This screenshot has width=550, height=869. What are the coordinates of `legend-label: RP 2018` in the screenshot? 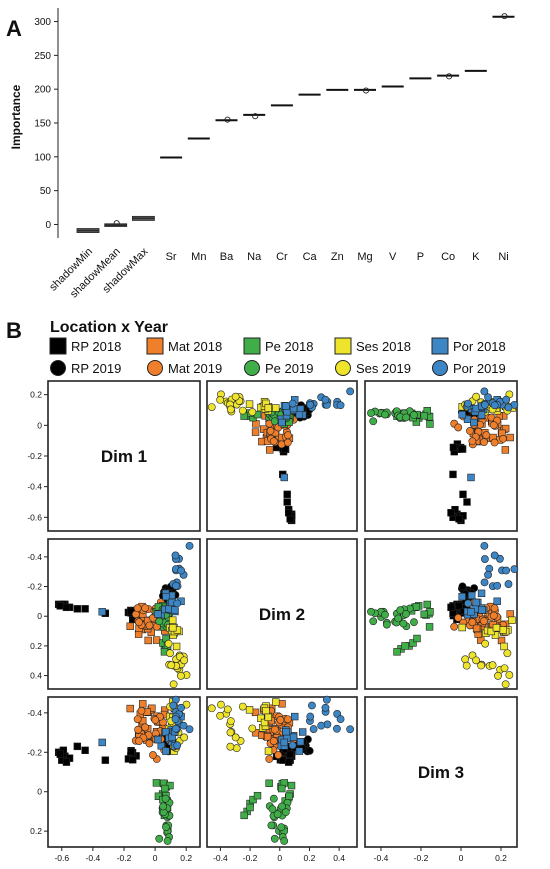 It's located at (96, 346).